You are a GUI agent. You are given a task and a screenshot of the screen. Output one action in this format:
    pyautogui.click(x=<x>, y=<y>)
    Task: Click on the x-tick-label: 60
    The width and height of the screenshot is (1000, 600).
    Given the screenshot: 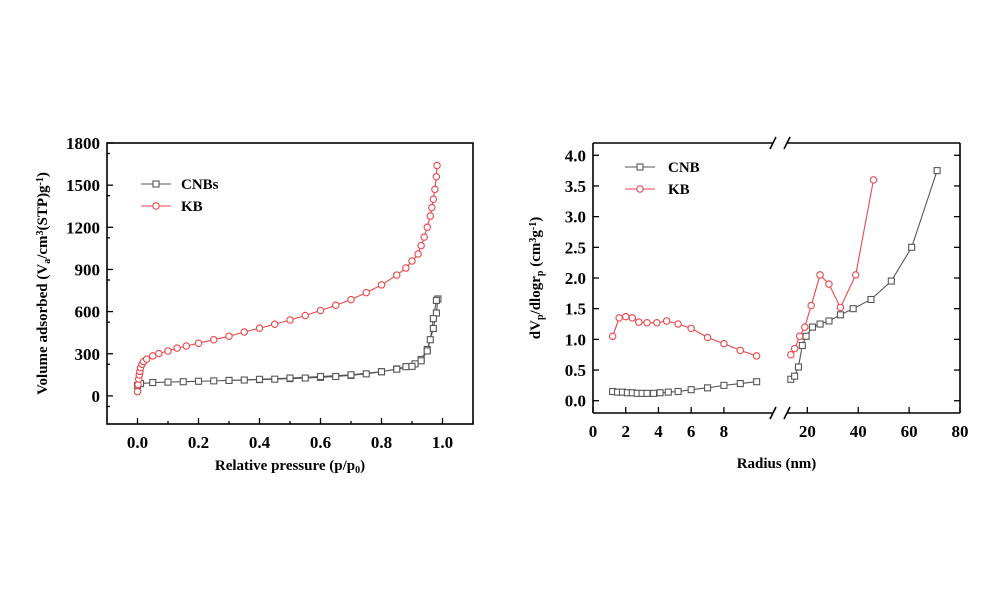 What is the action you would take?
    pyautogui.click(x=909, y=431)
    